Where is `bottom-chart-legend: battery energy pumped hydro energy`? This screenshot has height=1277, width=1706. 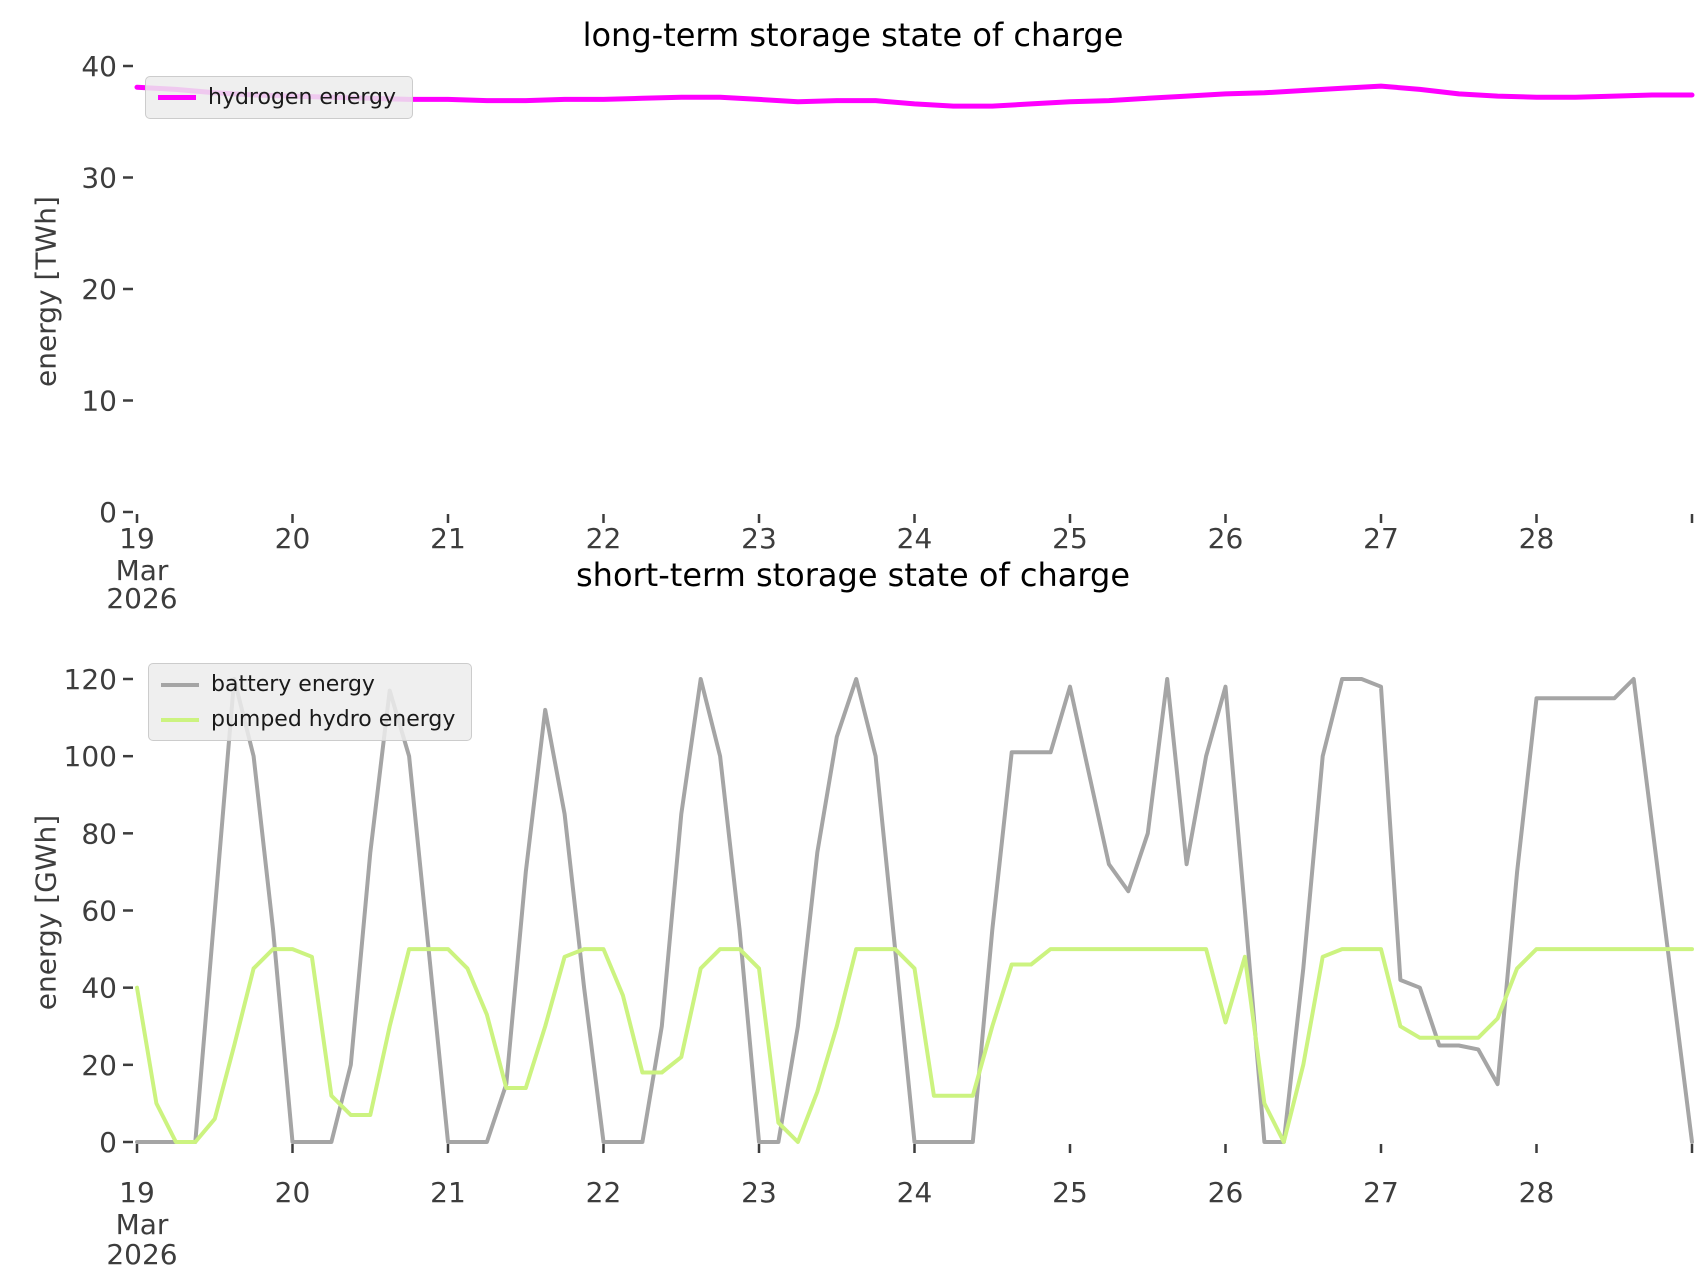 bottom-chart-legend: battery energy pumped hydro energy is located at coordinates (310, 702).